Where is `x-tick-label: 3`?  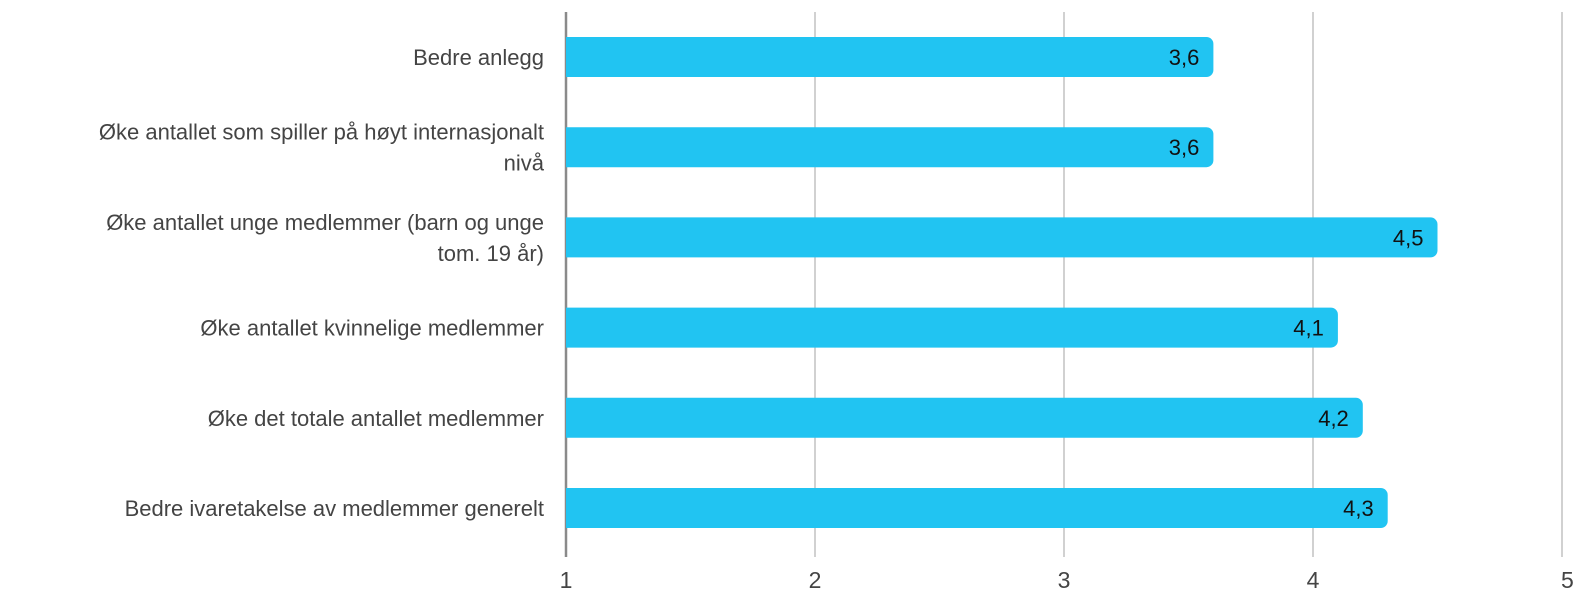 x-tick-label: 3 is located at coordinates (1064, 580).